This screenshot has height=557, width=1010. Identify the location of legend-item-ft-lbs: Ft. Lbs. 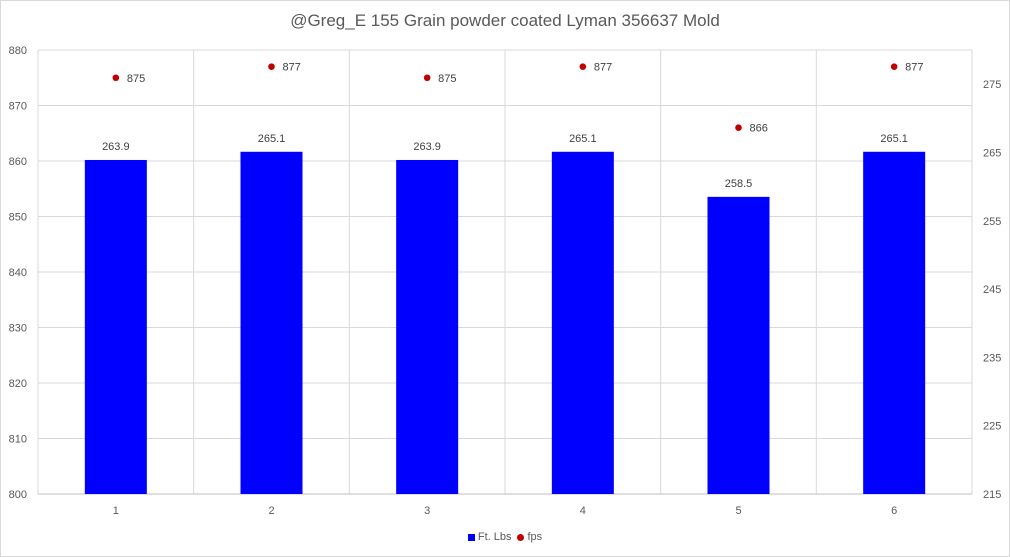
(489, 537).